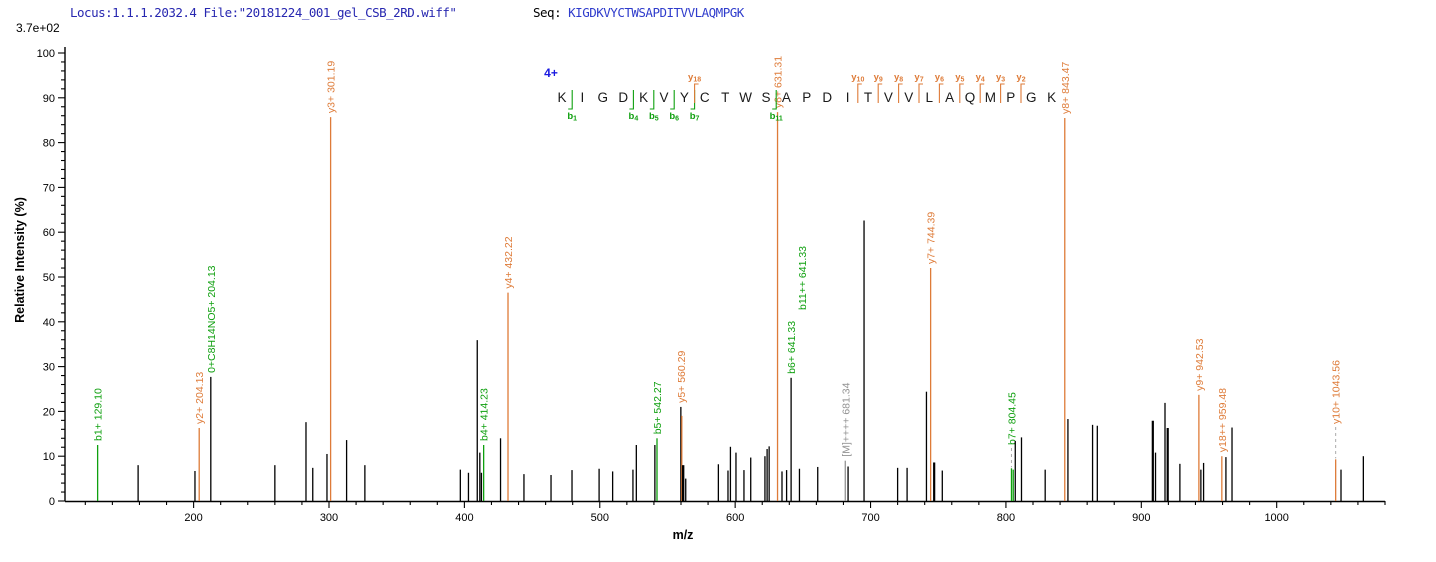 The width and height of the screenshot is (1436, 562). What do you see at coordinates (846, 419) in the screenshot?
I see `peak-label: [M]++++ 681.34` at bounding box center [846, 419].